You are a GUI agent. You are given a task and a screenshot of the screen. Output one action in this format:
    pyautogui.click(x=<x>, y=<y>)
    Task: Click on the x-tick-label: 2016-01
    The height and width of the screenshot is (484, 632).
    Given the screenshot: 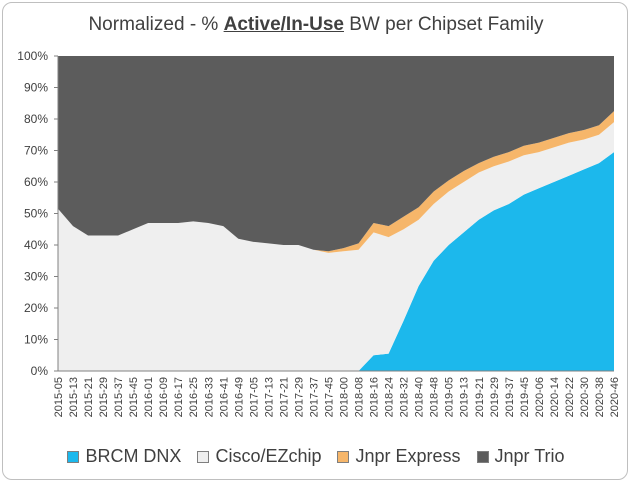 What is the action you would take?
    pyautogui.click(x=149, y=397)
    